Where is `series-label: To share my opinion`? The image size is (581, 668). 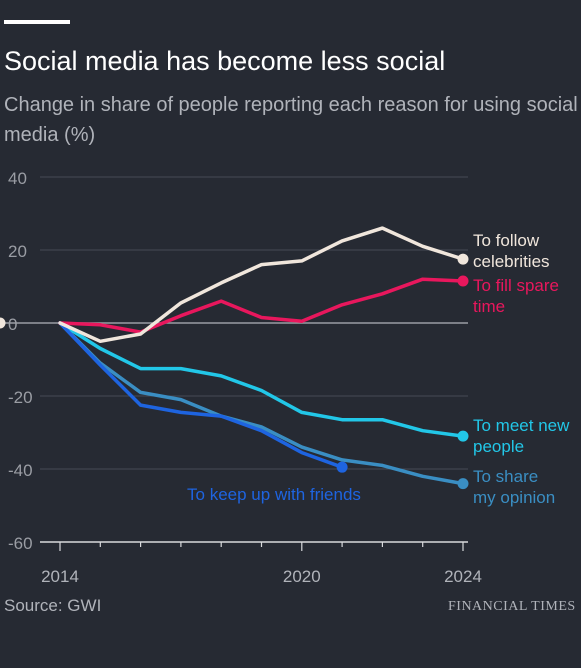
series-label: To share my opinion is located at coordinates (514, 487).